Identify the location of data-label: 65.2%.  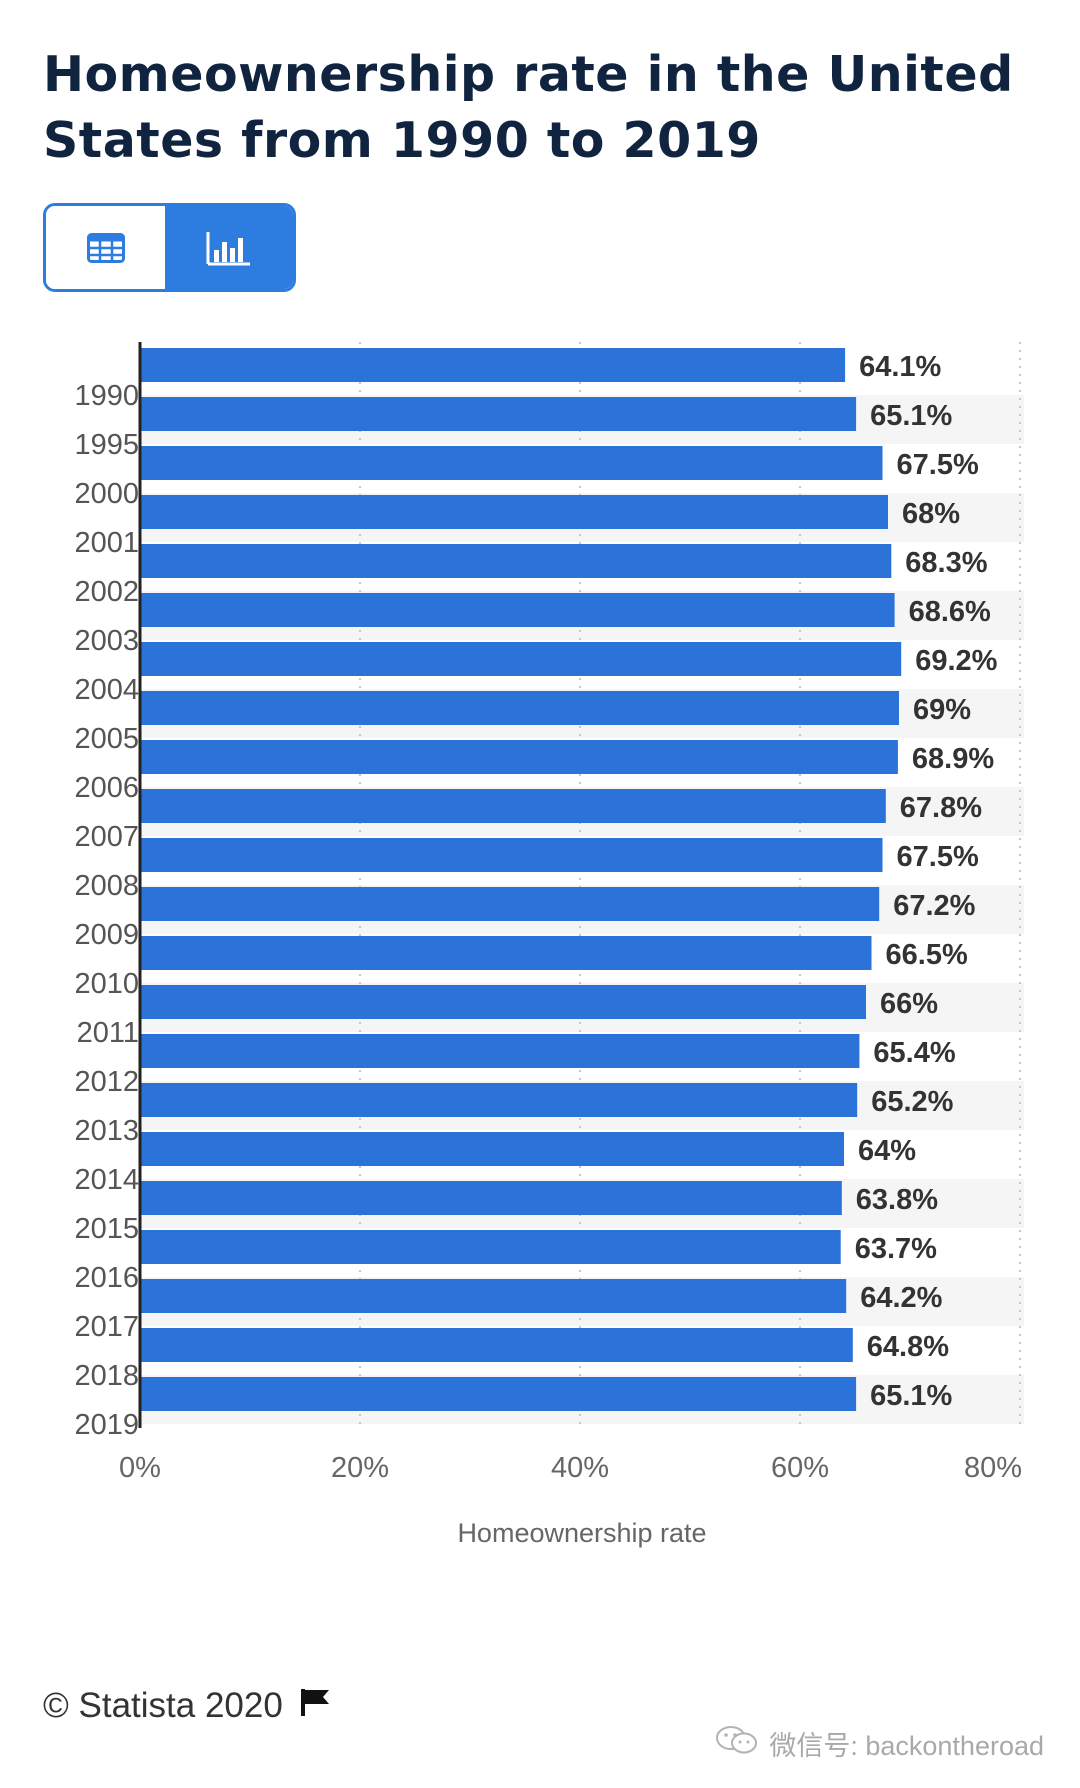
(912, 1102).